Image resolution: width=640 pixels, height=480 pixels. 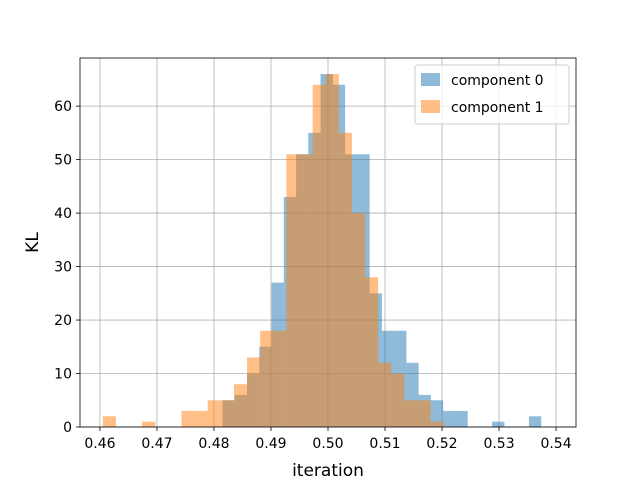 I want to click on x-tick-label-6: 0.52, so click(x=441, y=444).